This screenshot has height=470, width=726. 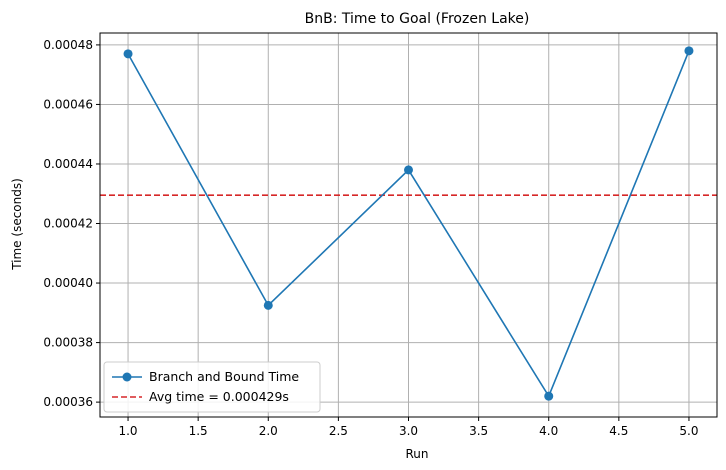 I want to click on x-tick-label: 3.5, so click(x=478, y=431).